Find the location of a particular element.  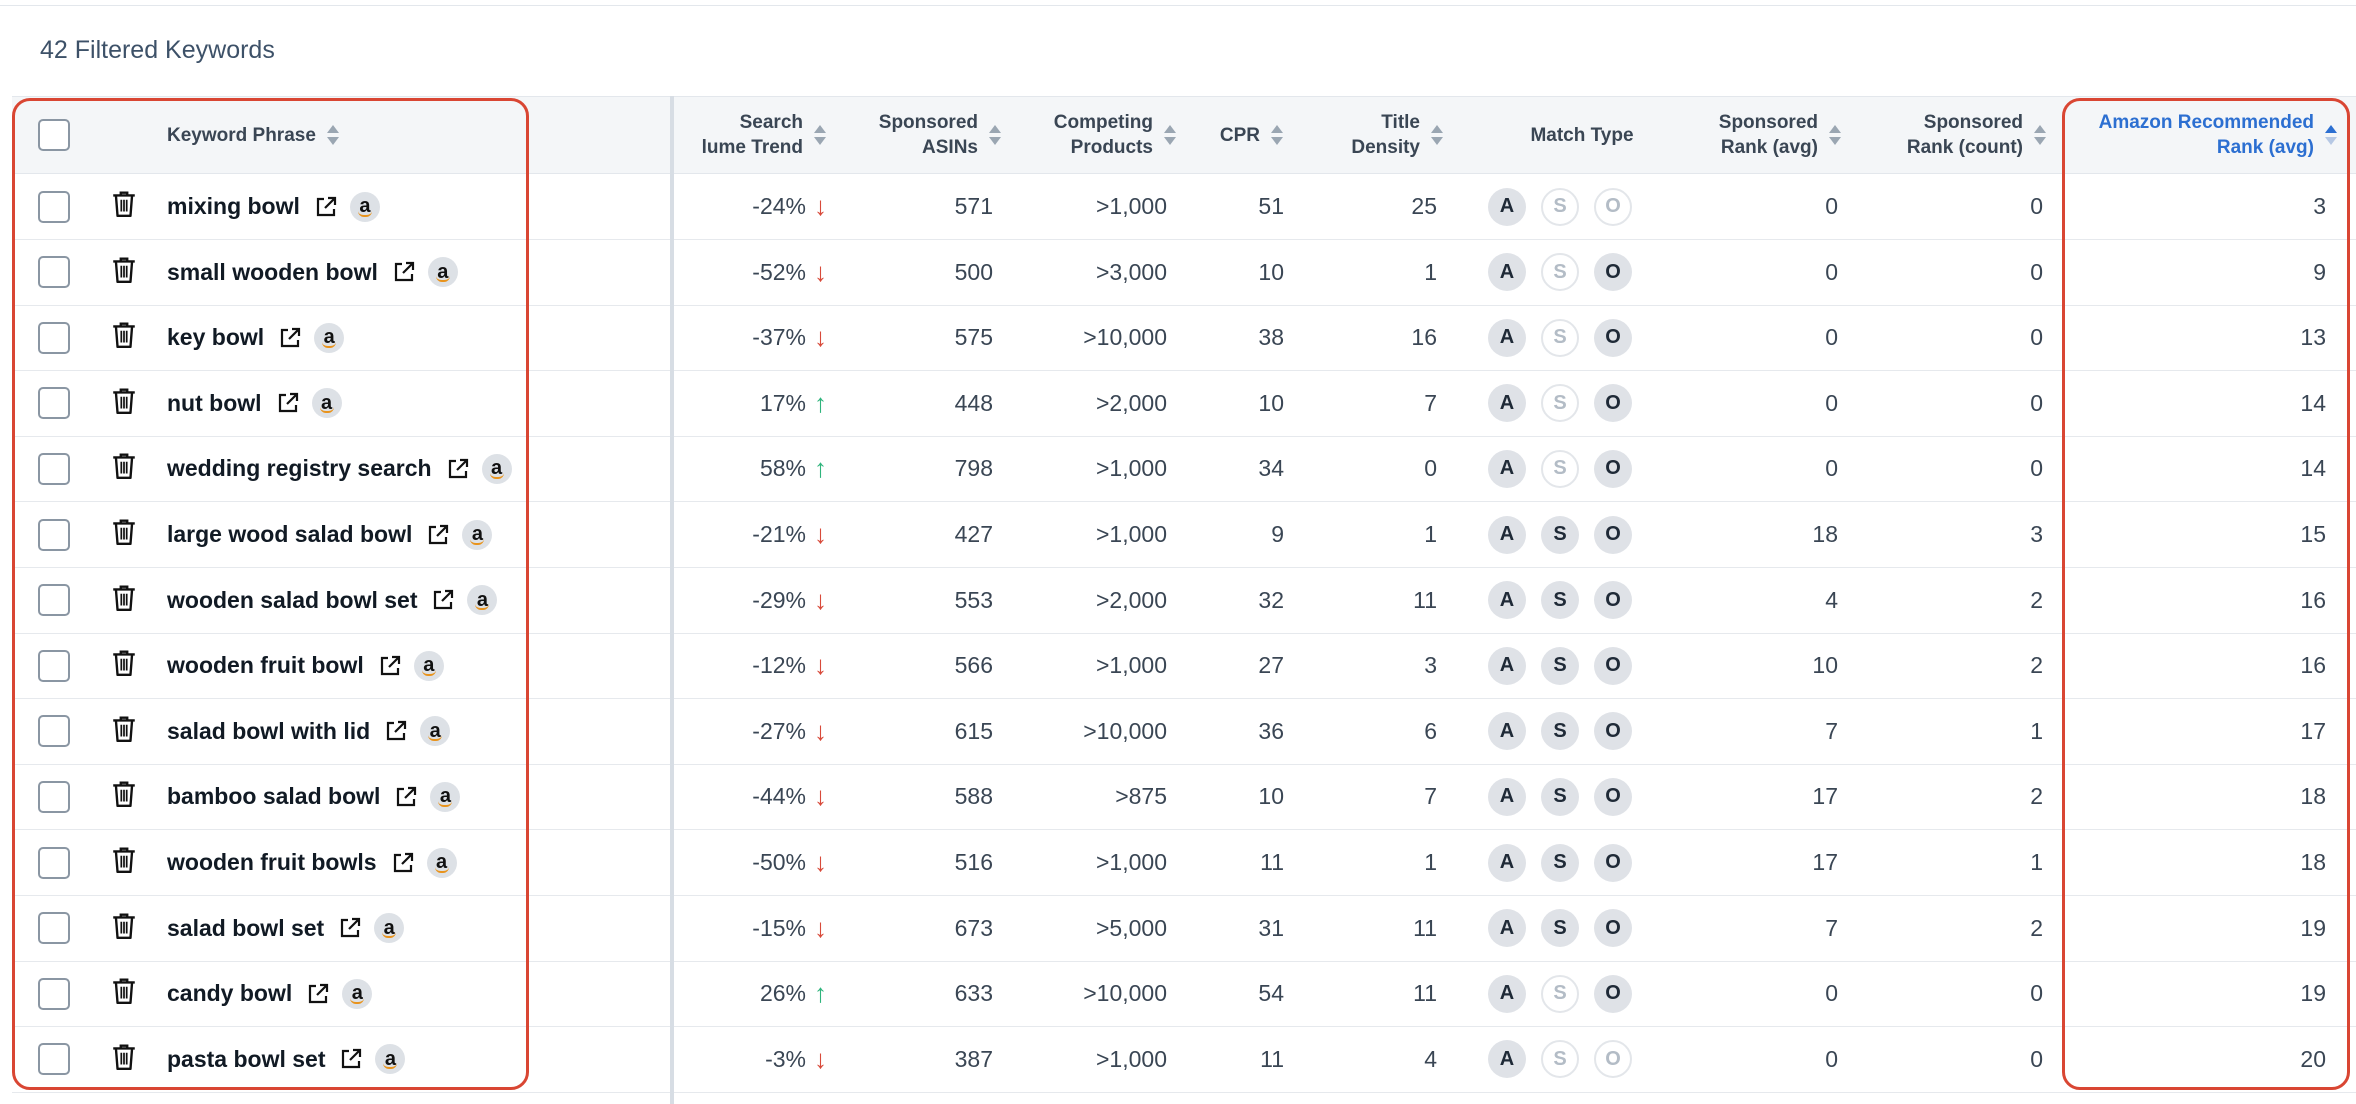

keyword-phrase: nut bowl is located at coordinates (214, 402).